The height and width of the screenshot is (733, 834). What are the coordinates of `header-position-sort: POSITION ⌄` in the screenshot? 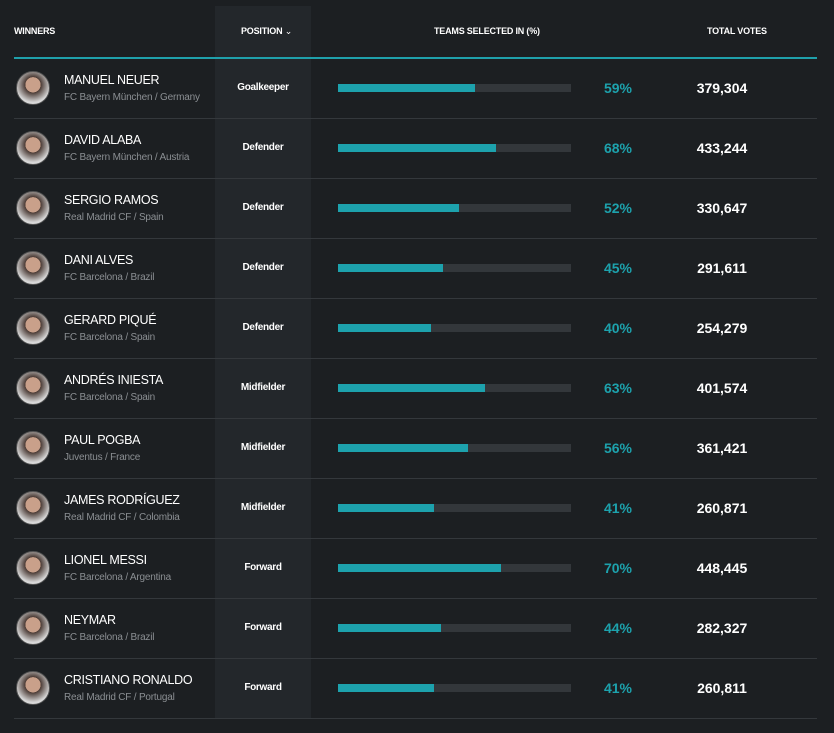 It's located at (266, 31).